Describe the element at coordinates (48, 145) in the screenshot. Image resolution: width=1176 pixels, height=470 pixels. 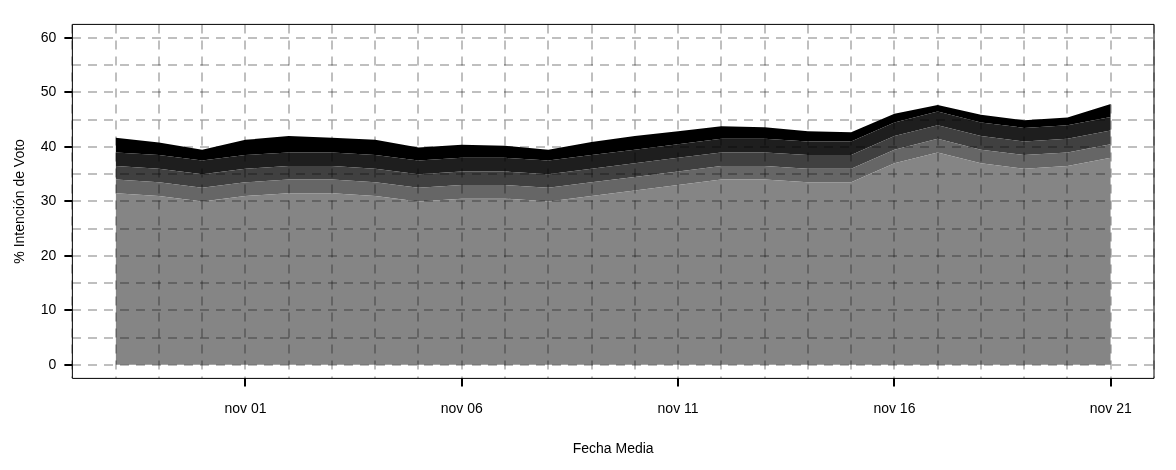
I see `y-tick-label: 40` at that location.